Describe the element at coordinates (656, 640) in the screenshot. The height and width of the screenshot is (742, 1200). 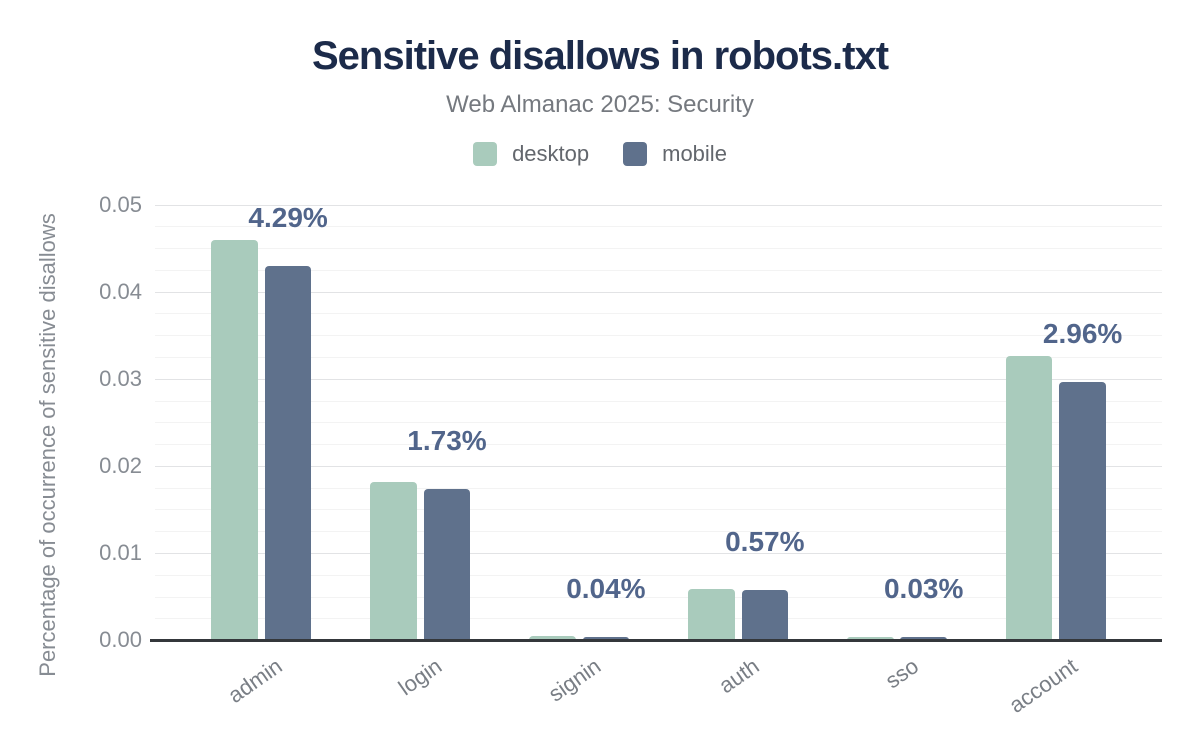
I see `x-axis-line` at that location.